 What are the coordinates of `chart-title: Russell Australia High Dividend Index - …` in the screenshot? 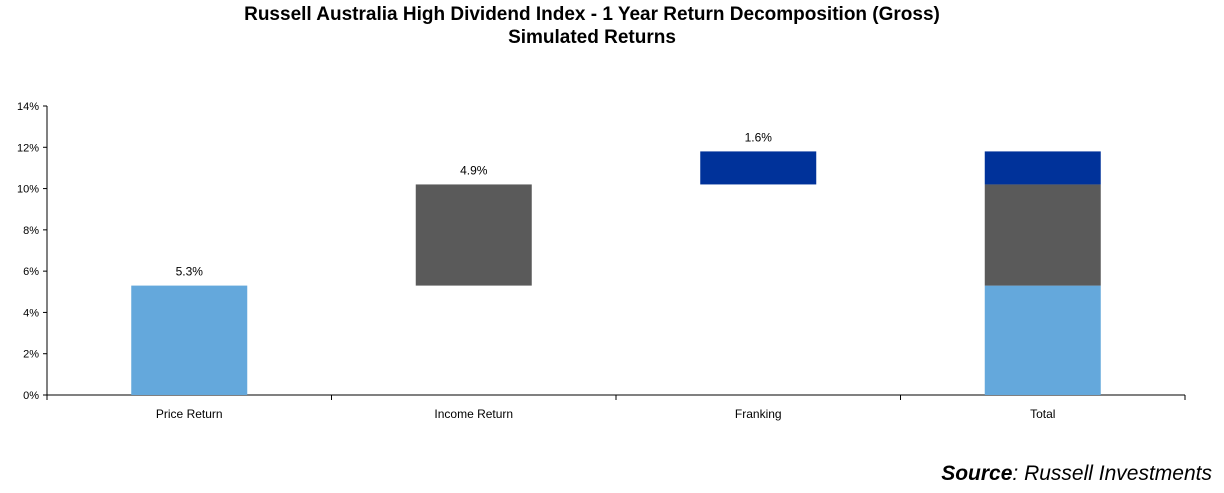 It's located at (592, 14).